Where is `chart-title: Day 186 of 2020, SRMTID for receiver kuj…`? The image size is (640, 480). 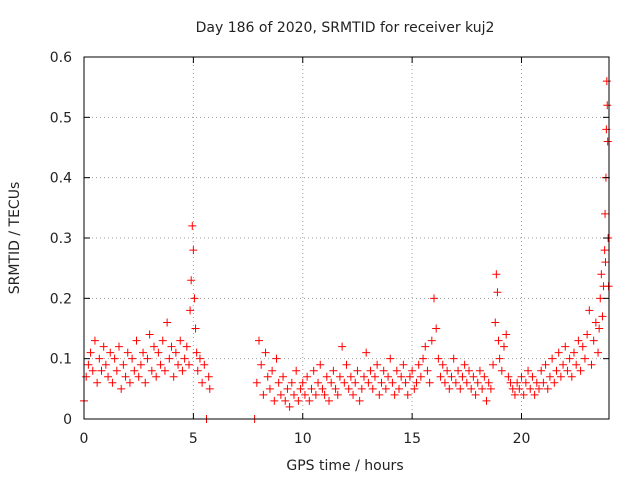 chart-title: Day 186 of 2020, SRMTID for receiver kuj… is located at coordinates (345, 28).